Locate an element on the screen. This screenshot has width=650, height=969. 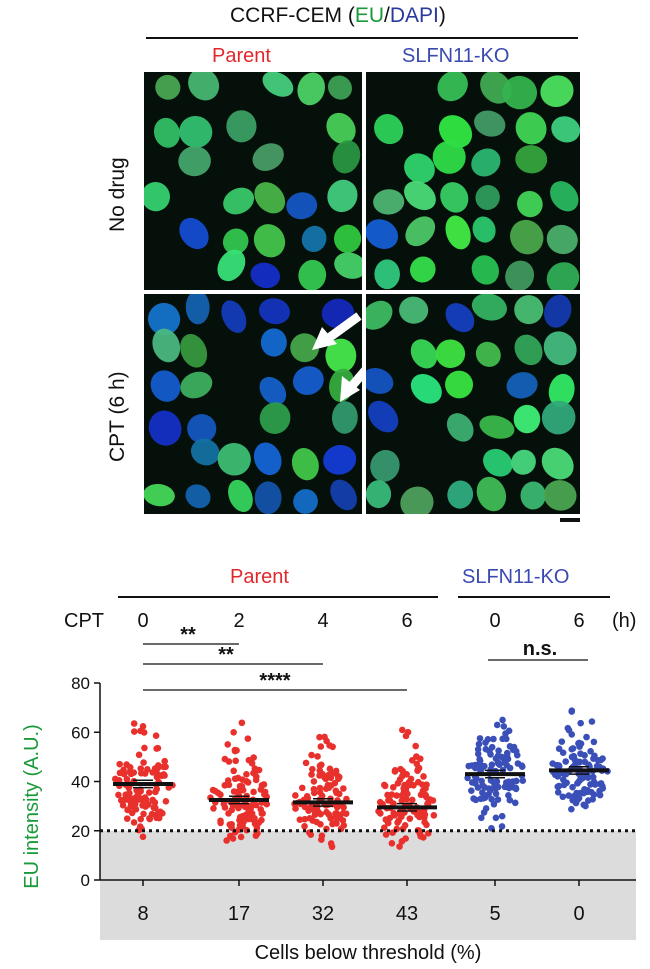
significance-label: **** is located at coordinates (274, 681).